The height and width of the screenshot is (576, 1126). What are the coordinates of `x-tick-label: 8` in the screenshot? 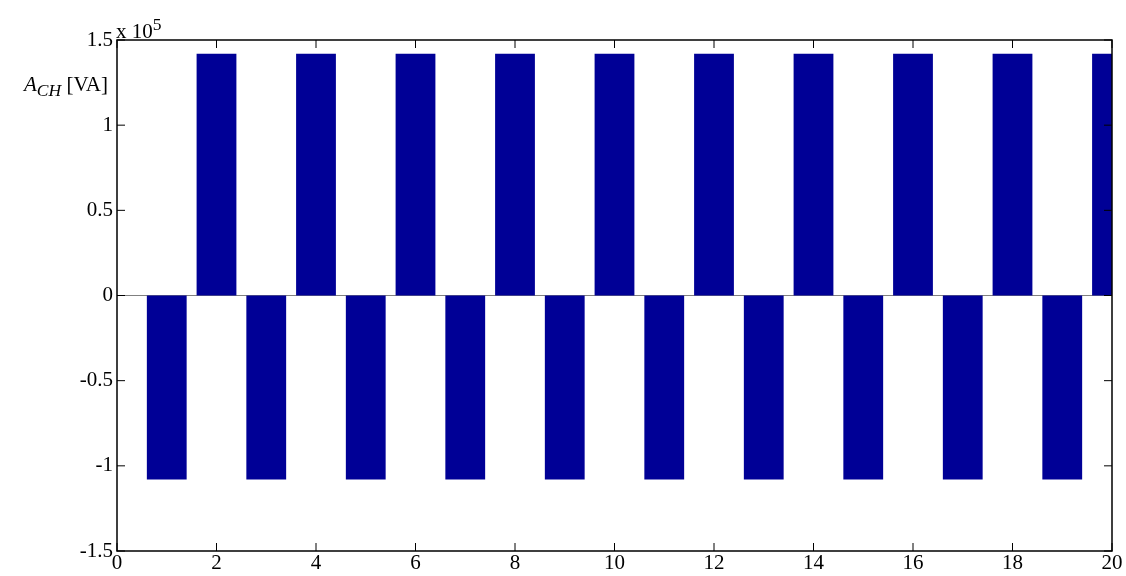 It's located at (515, 562).